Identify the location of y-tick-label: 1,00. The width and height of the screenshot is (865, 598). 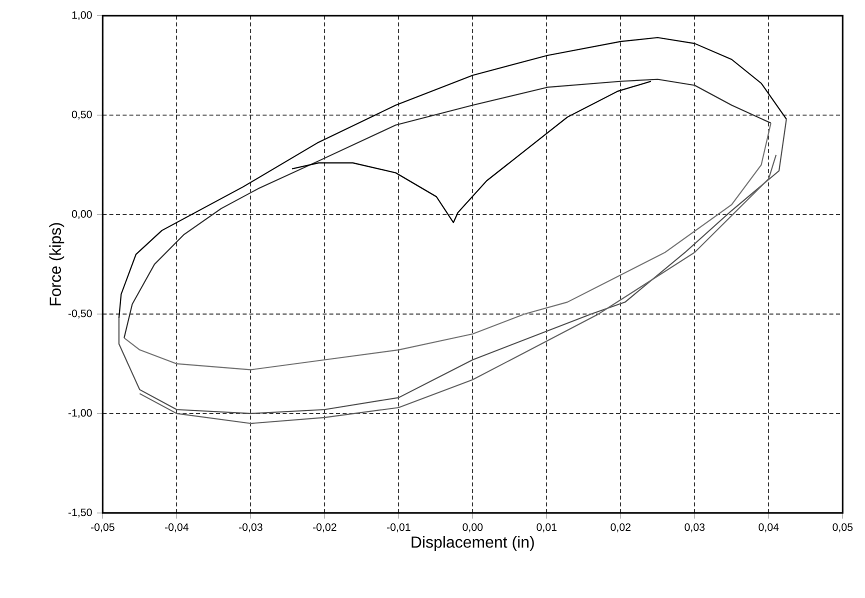
(82, 15).